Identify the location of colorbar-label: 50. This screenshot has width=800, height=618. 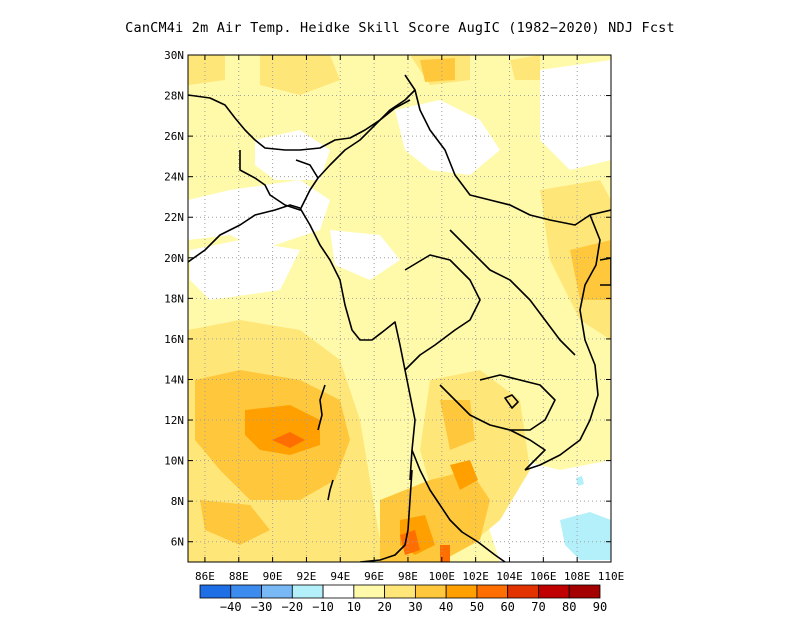
(477, 607).